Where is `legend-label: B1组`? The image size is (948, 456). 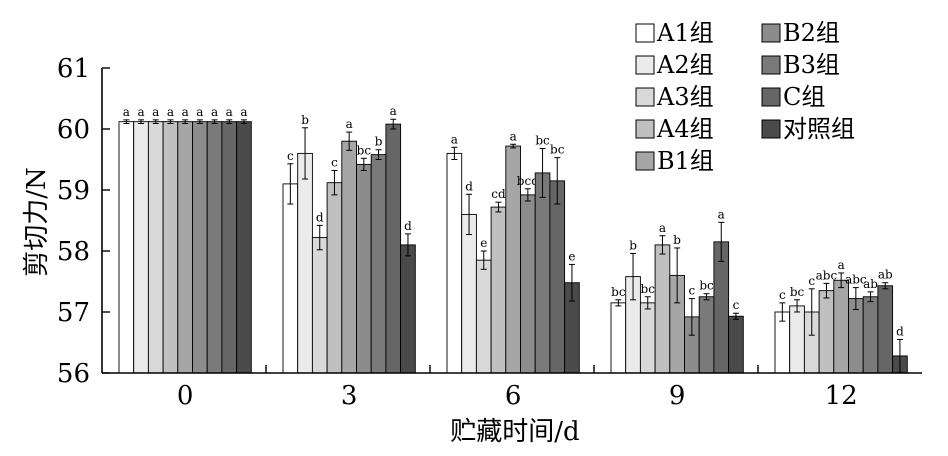
legend-label: B1组 is located at coordinates (685, 161).